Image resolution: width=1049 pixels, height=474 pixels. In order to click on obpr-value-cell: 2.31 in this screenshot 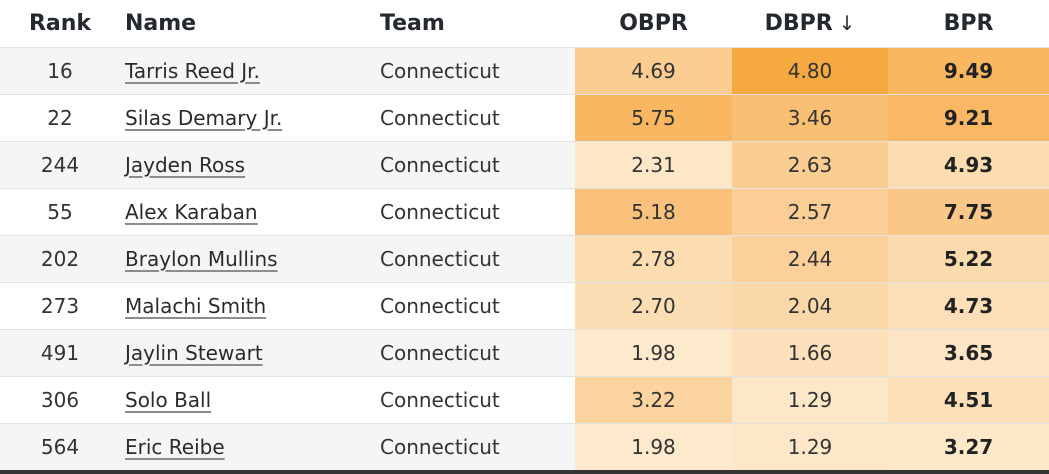, I will do `click(653, 164)`.